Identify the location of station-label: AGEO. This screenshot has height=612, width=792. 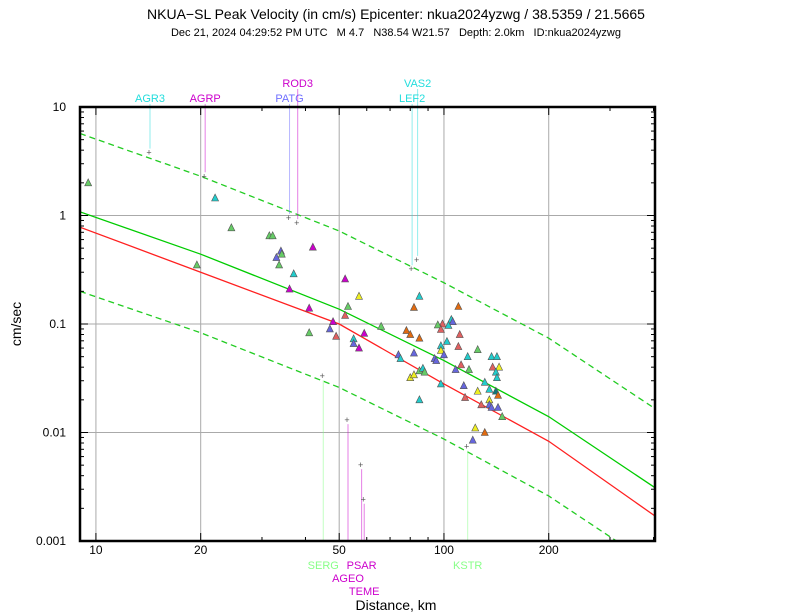
(348, 579).